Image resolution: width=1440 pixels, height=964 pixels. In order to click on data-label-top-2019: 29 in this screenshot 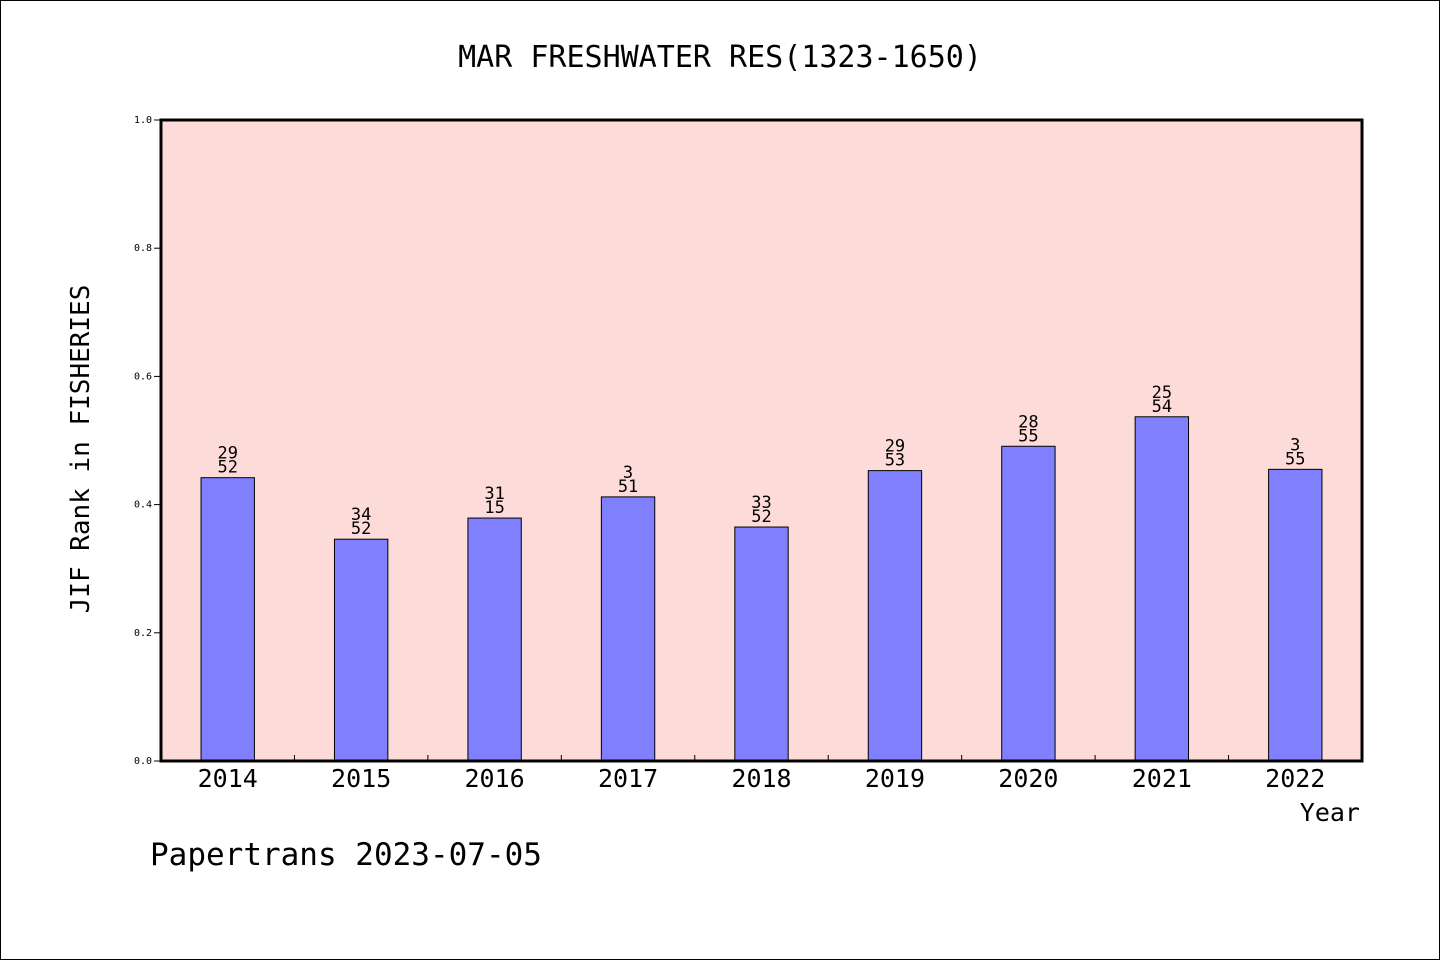, I will do `click(895, 447)`.